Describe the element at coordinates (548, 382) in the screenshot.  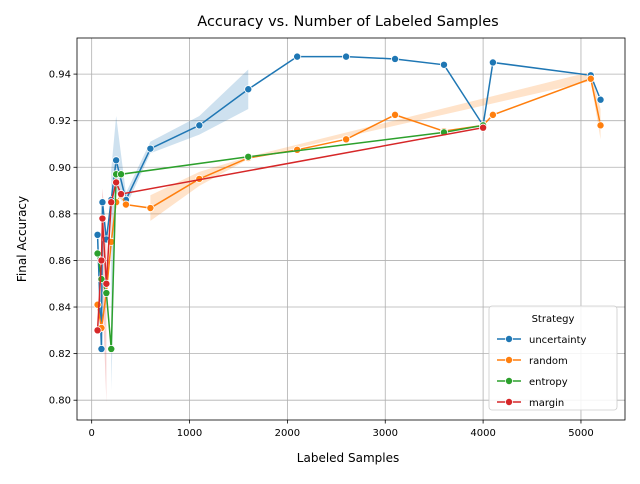
I see `legend-label-entropy: entropy` at that location.